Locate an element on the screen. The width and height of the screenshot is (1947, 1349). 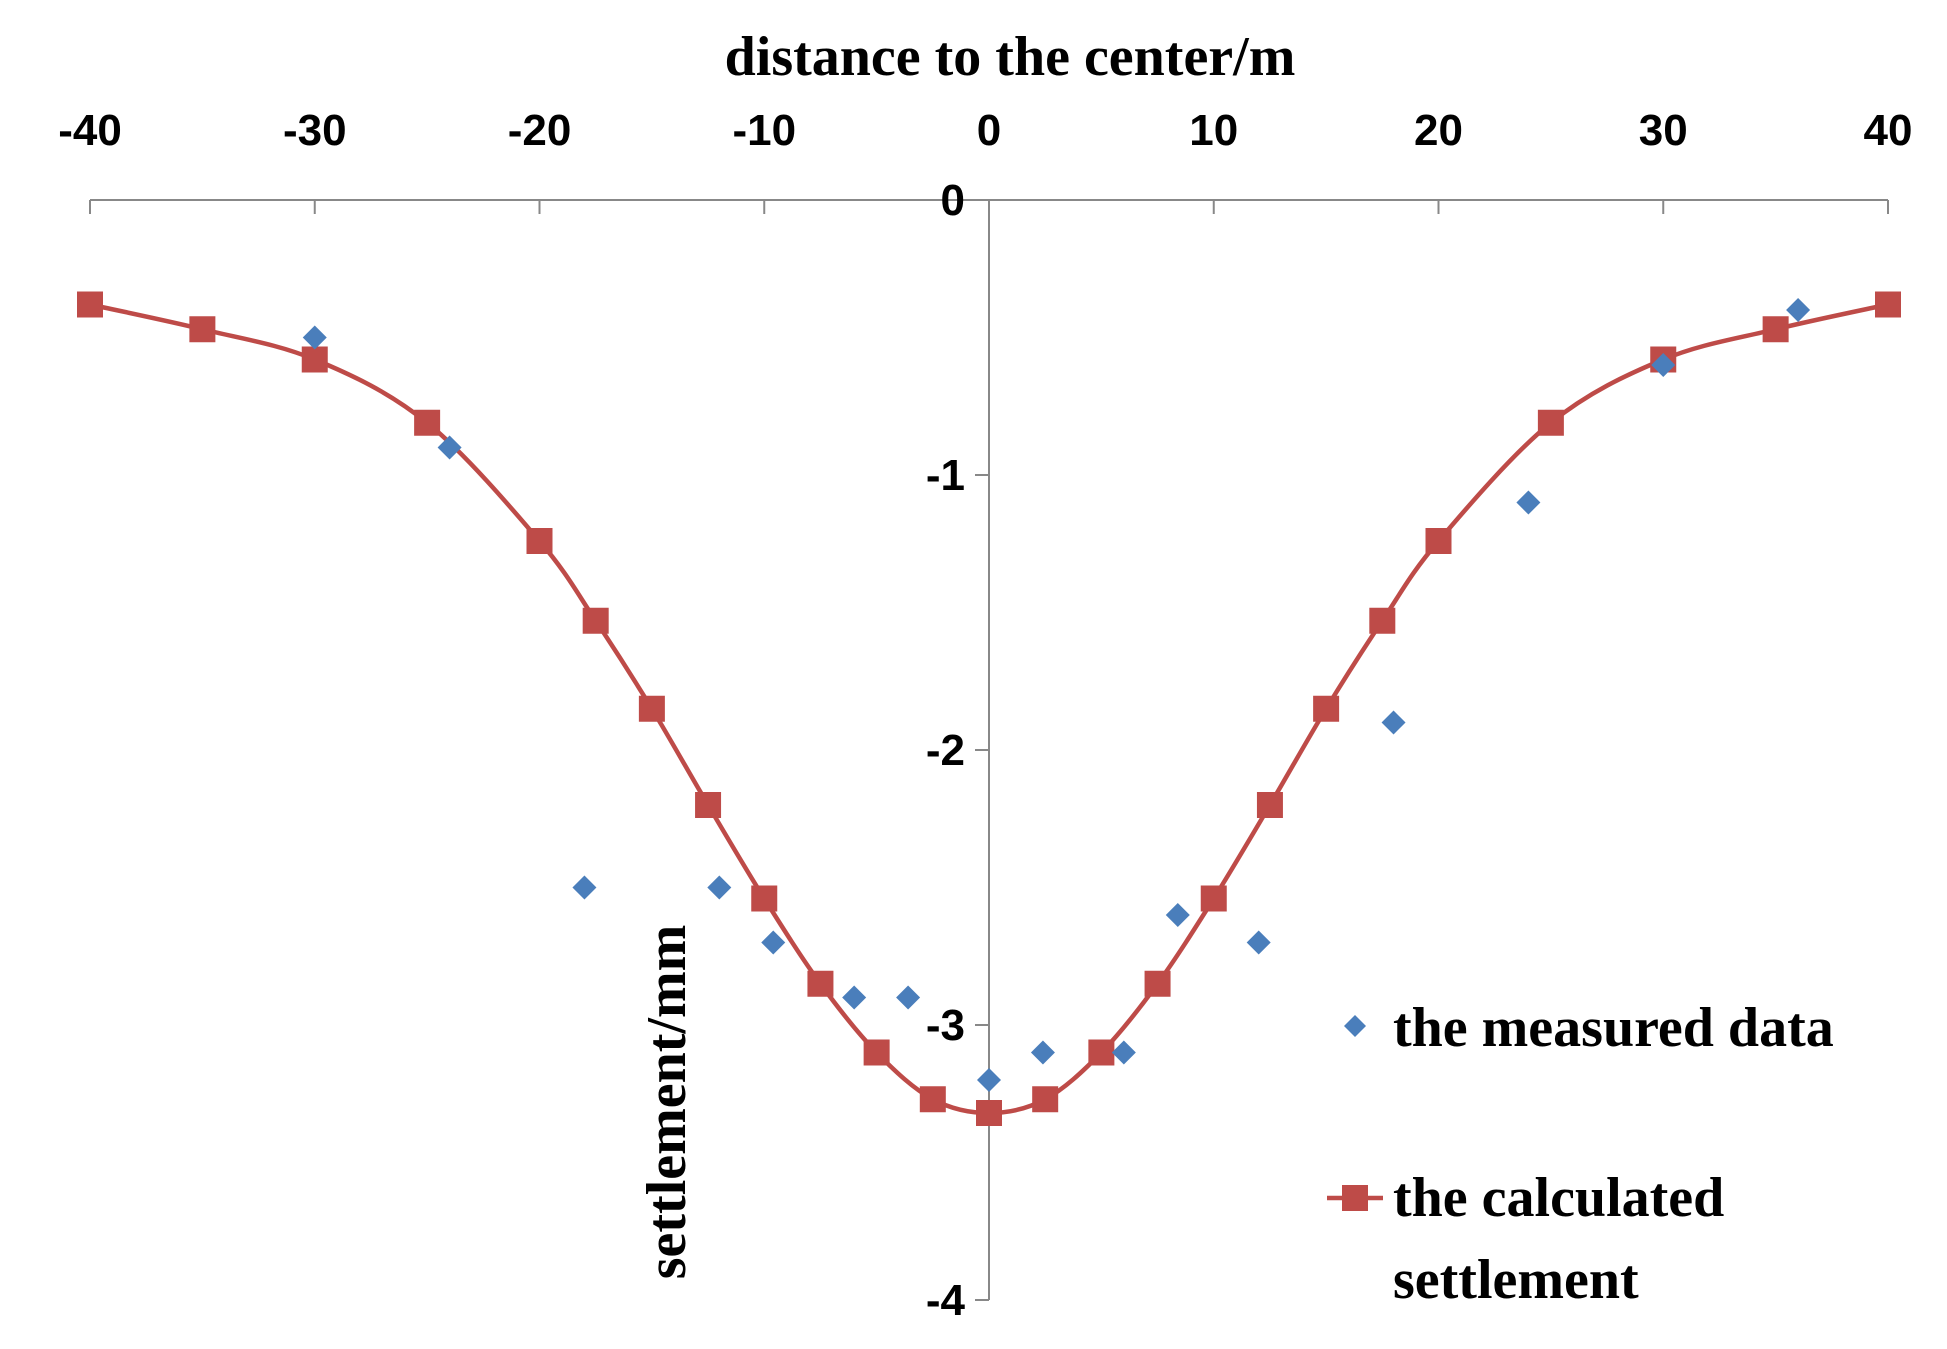
legend-calculated-label-line1: the calculated is located at coordinates (1558, 1198).